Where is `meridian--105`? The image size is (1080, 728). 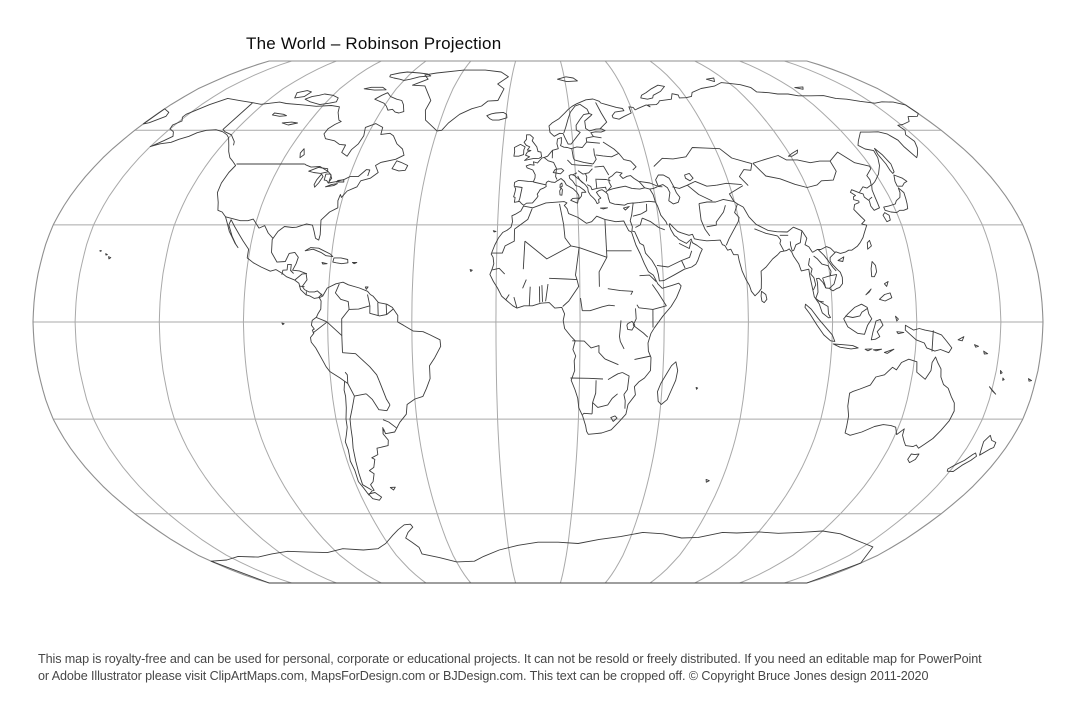 meridian--105 is located at coordinates (312, 322).